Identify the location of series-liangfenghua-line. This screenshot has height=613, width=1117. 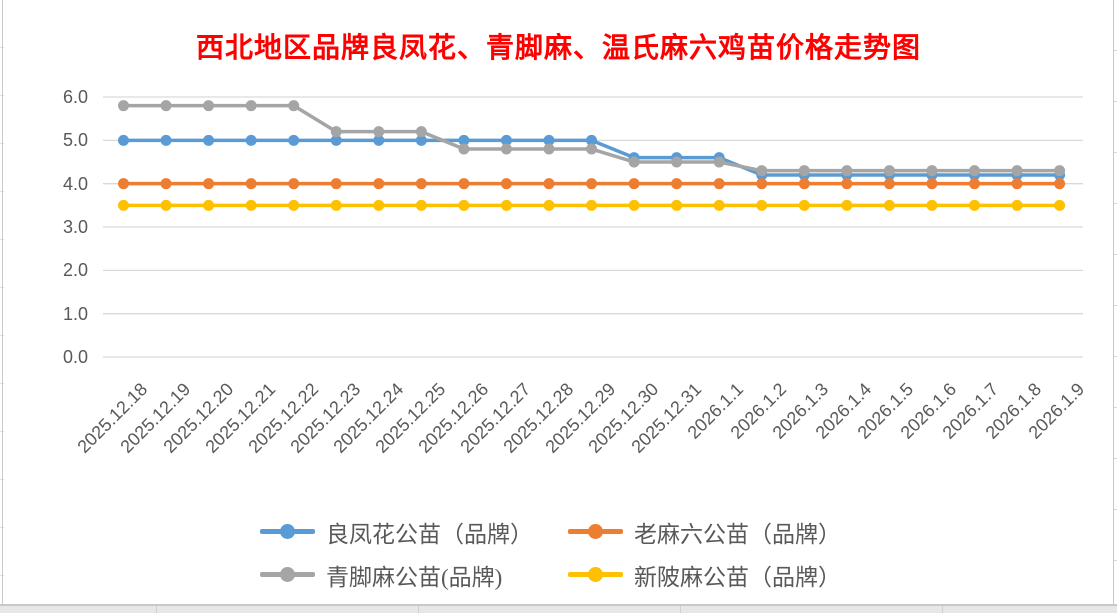
(592, 157).